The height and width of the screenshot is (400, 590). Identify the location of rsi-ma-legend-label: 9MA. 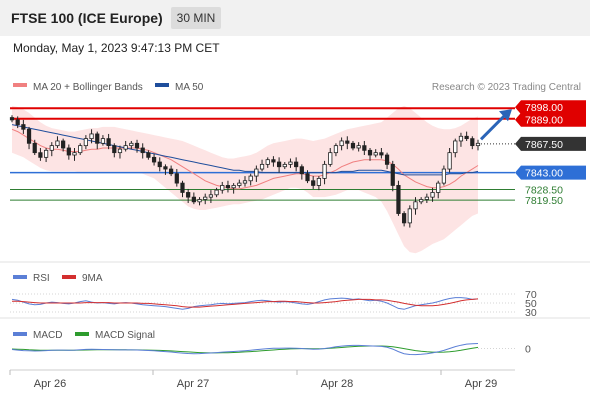
(92, 278).